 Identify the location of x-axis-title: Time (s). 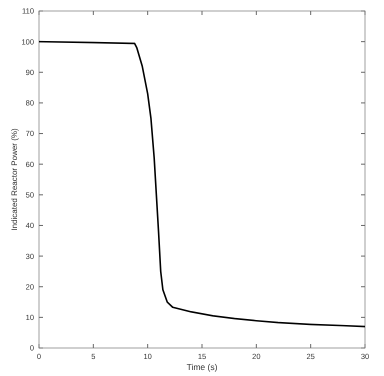
(202, 367).